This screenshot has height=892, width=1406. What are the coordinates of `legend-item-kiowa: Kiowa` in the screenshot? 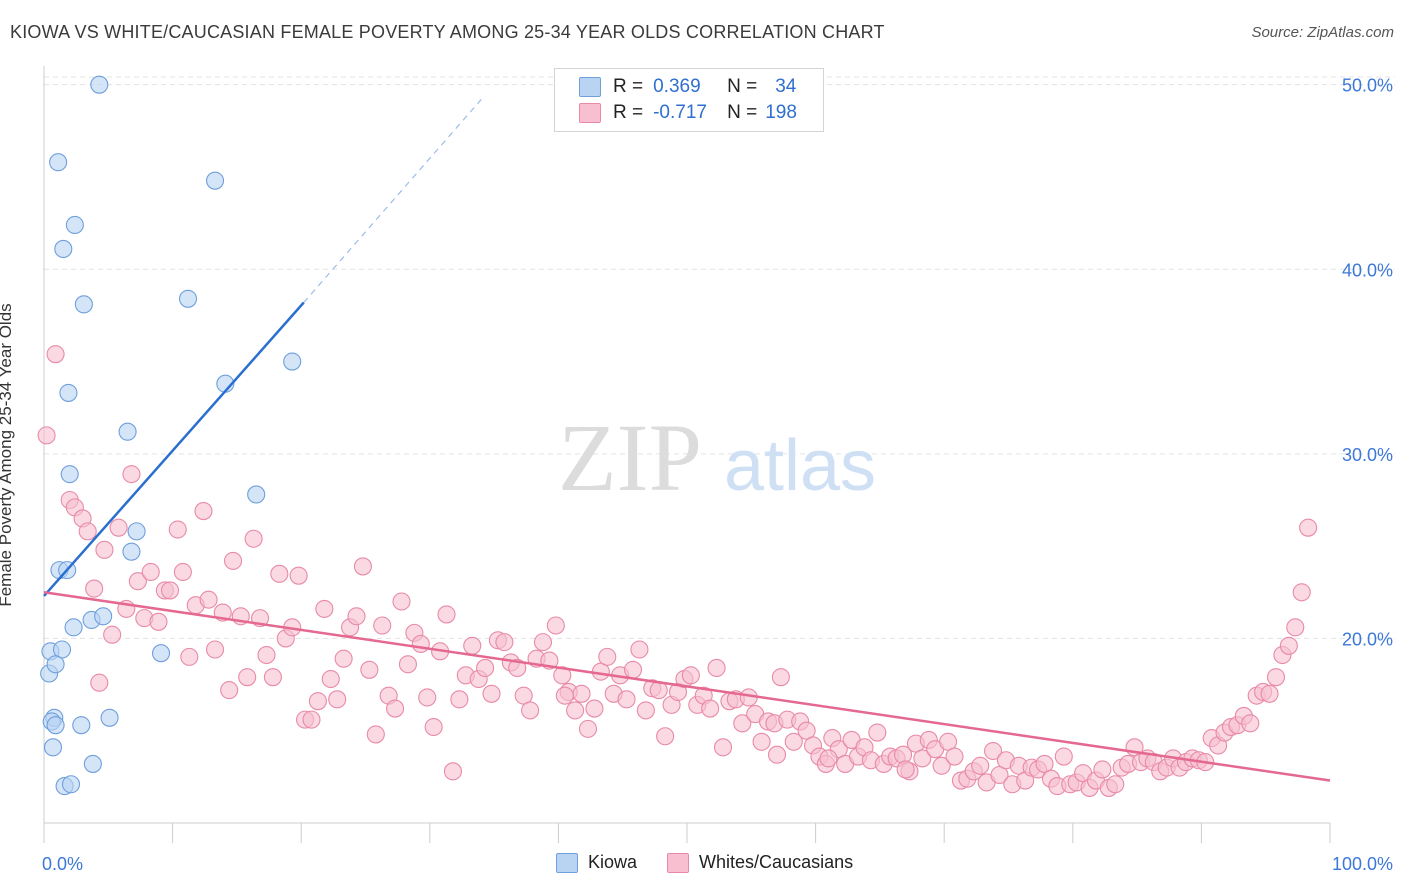 It's located at (596, 862).